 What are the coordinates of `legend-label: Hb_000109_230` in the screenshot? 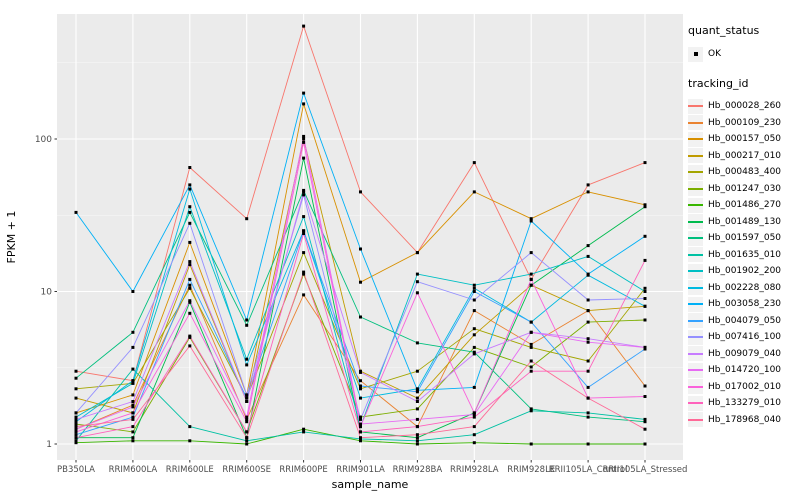 It's located at (745, 122).